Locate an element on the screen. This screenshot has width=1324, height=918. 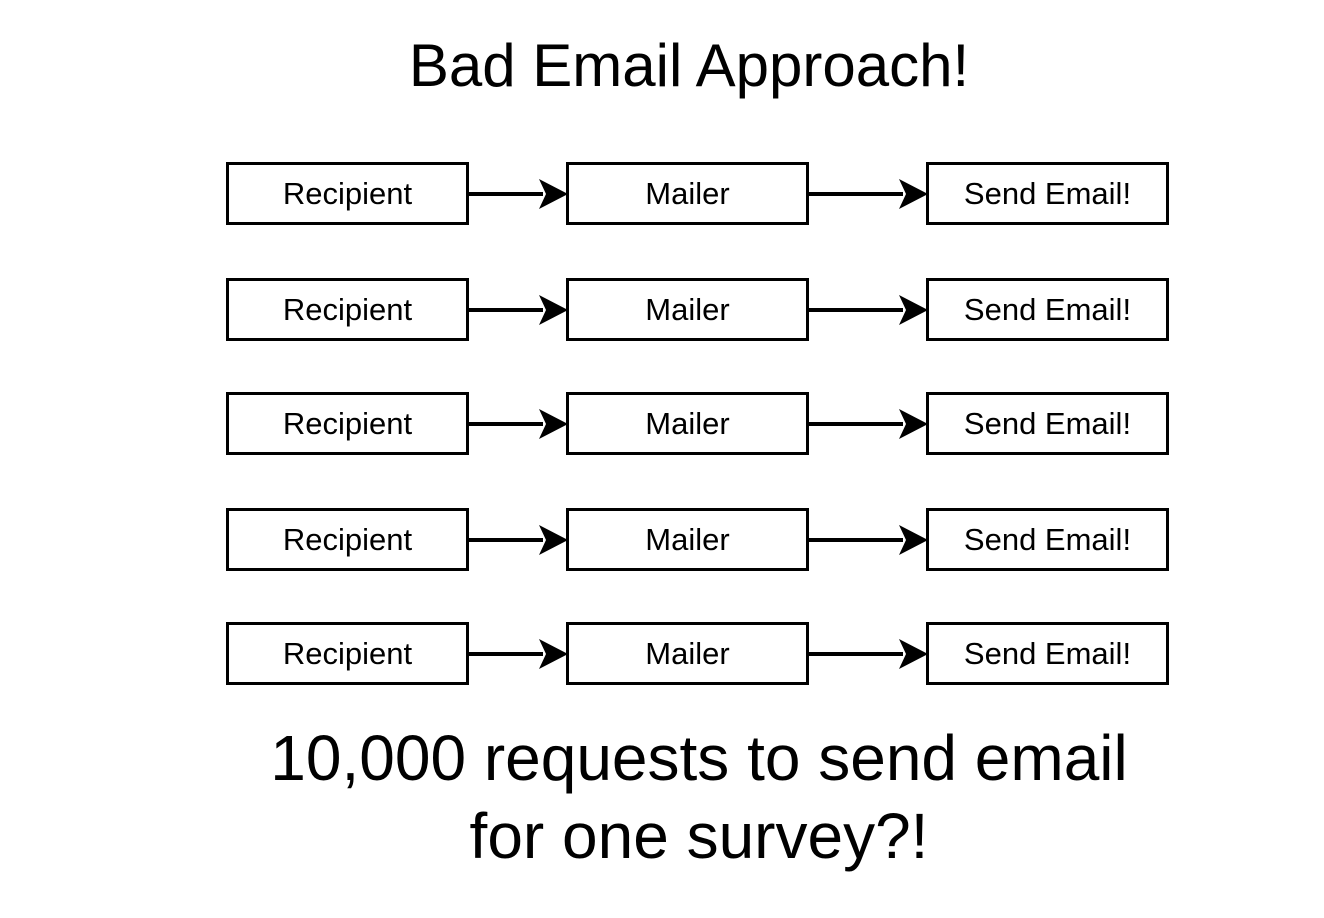
footer-text-line-2: for one survey?! is located at coordinates (699, 836).